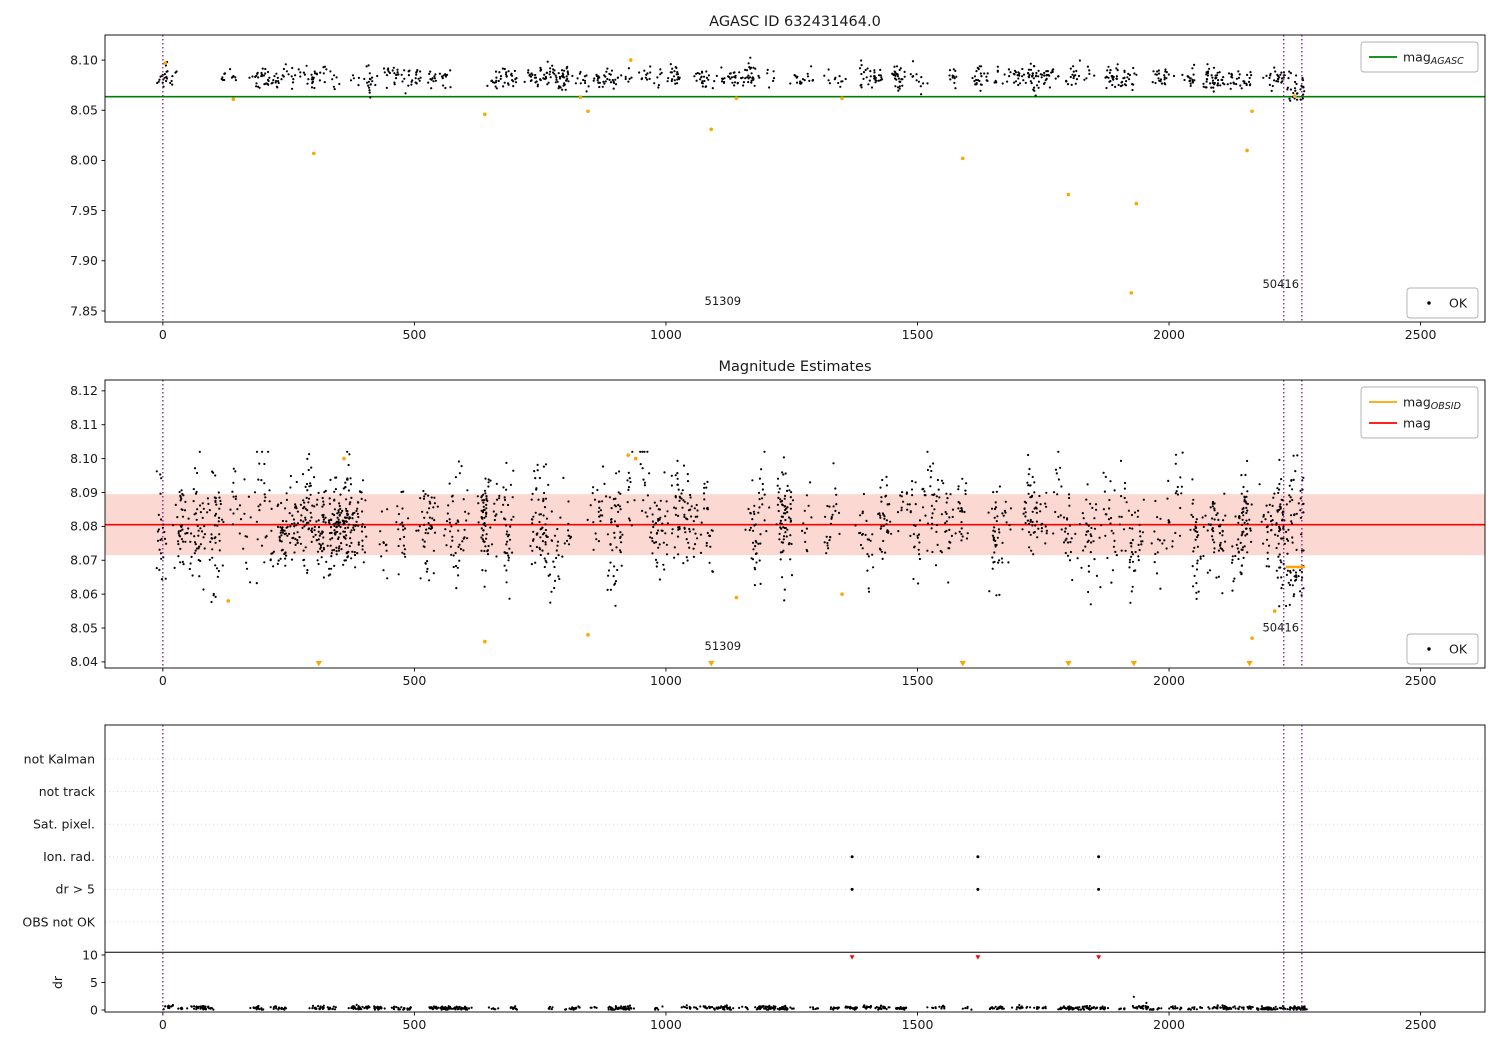 The image size is (1500, 1054). Describe the element at coordinates (1417, 423) in the screenshot. I see `legend-label: mag` at that location.